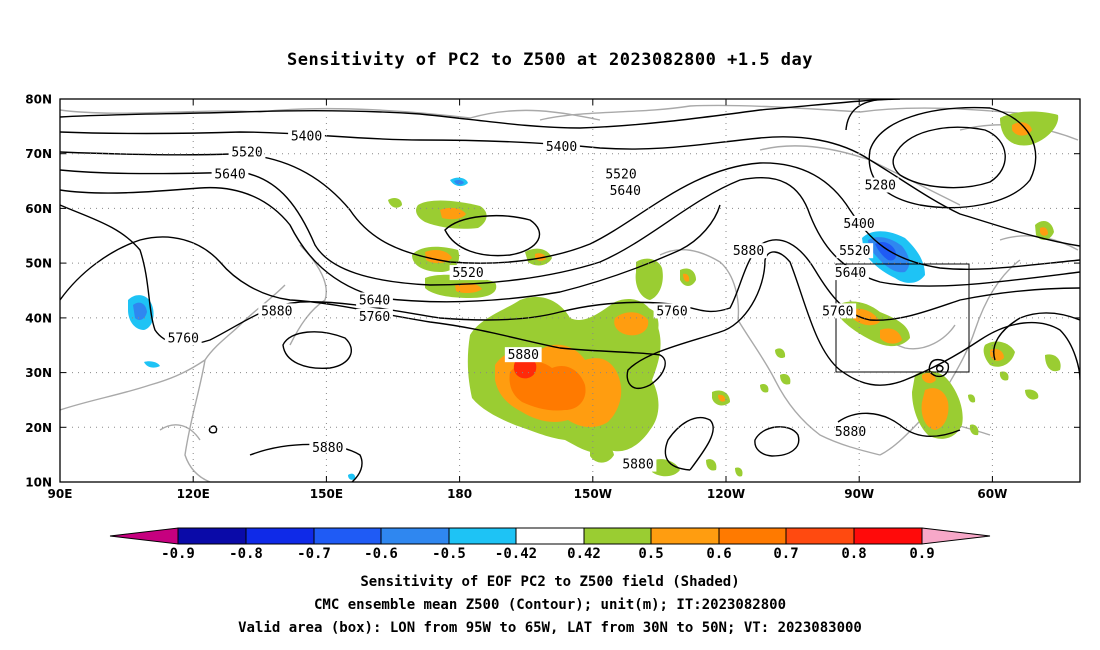 The width and height of the screenshot is (1100, 650). I want to click on contour-5280-low, so click(949, 157).